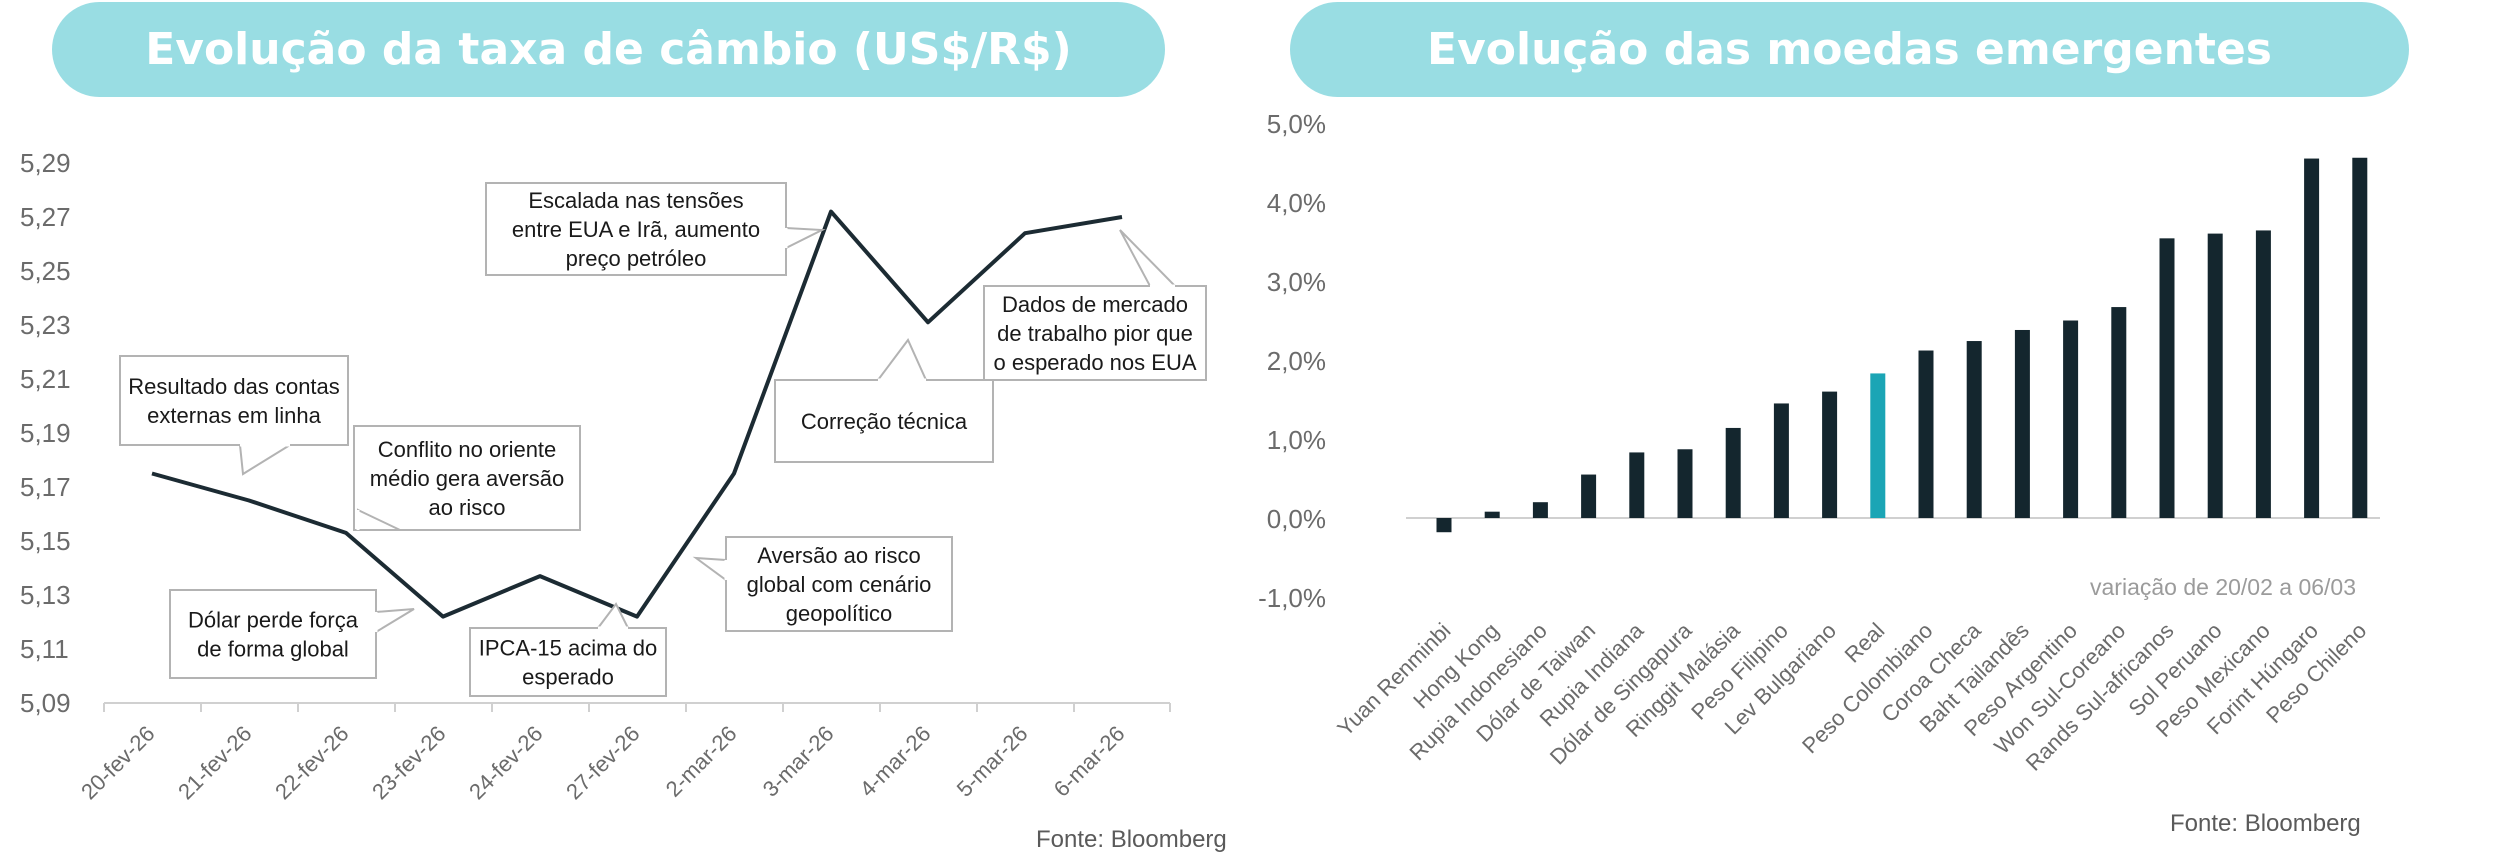 Image resolution: width=2493 pixels, height=866 pixels. I want to click on annotation-text: Correção técnica, so click(884, 421).